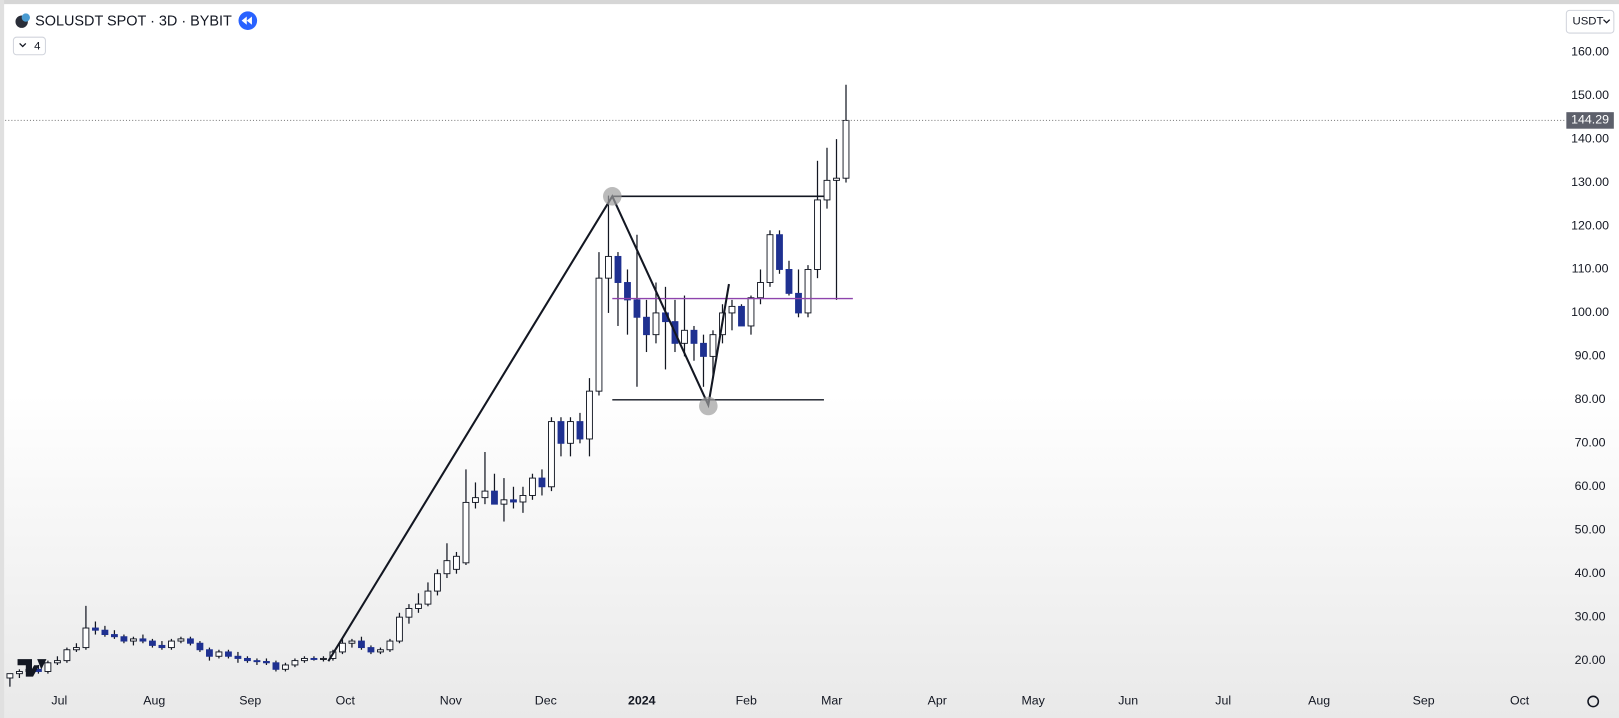 This screenshot has width=1619, height=718. What do you see at coordinates (1590, 182) in the screenshot?
I see `y-tick-label: 130.00` at bounding box center [1590, 182].